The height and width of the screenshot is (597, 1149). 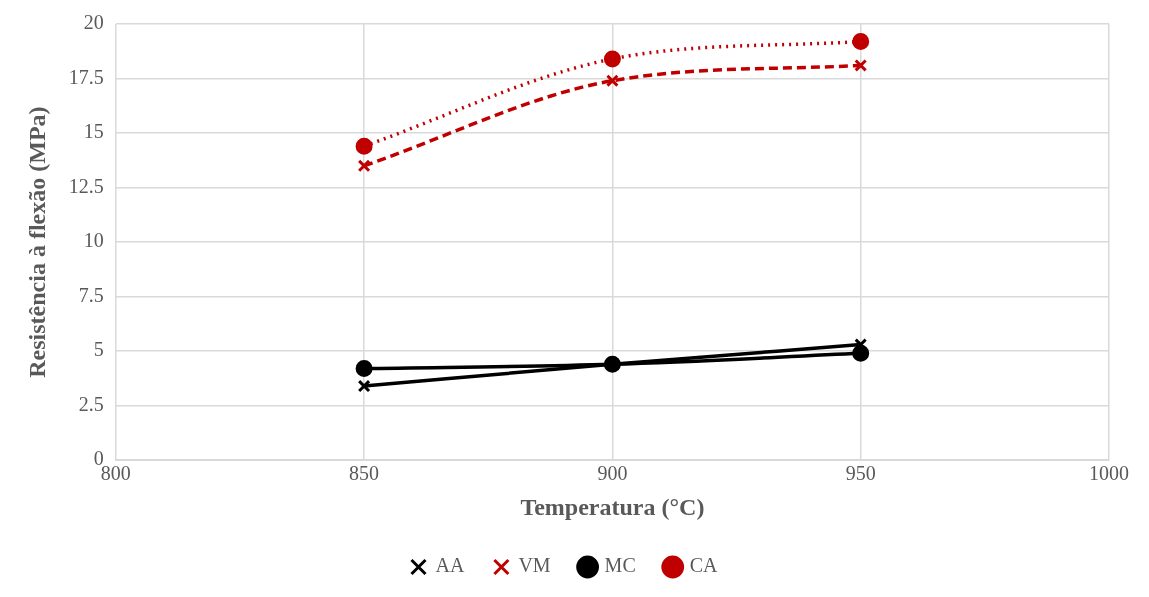 I want to click on y-tick-label: 15, so click(x=93, y=131).